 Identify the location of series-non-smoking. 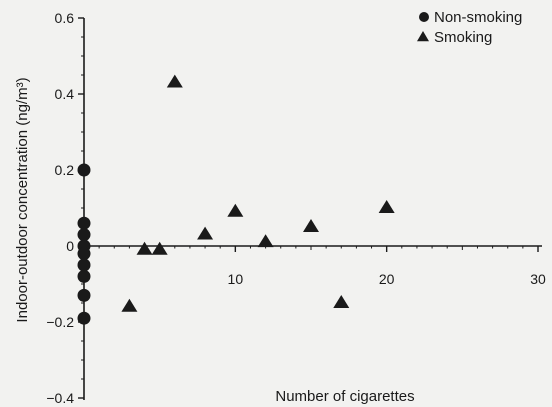
(84, 244).